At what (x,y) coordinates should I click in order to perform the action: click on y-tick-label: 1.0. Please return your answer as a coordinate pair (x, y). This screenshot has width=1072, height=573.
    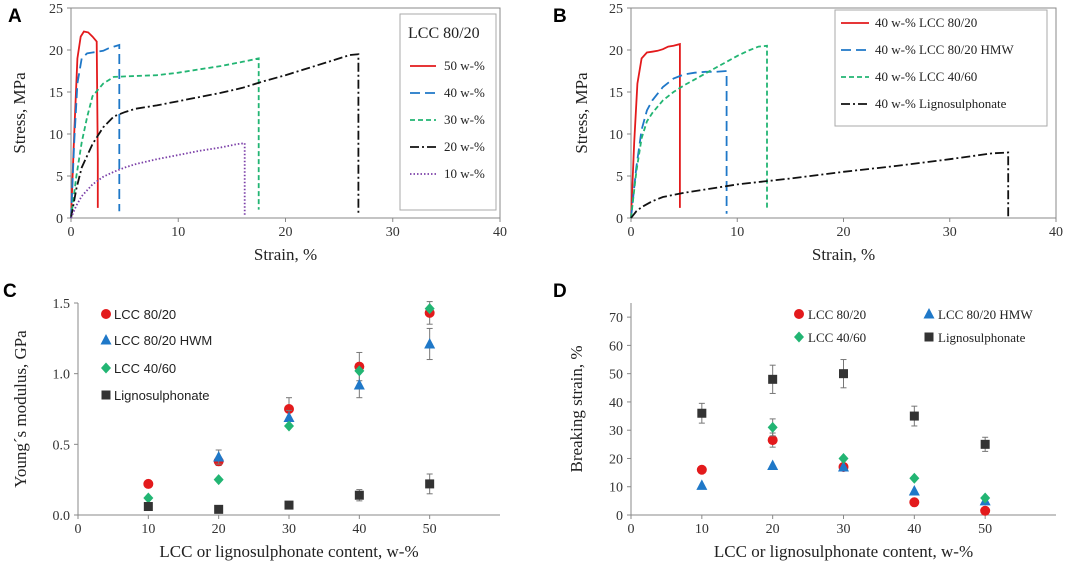
    Looking at the image, I should click on (62, 375).